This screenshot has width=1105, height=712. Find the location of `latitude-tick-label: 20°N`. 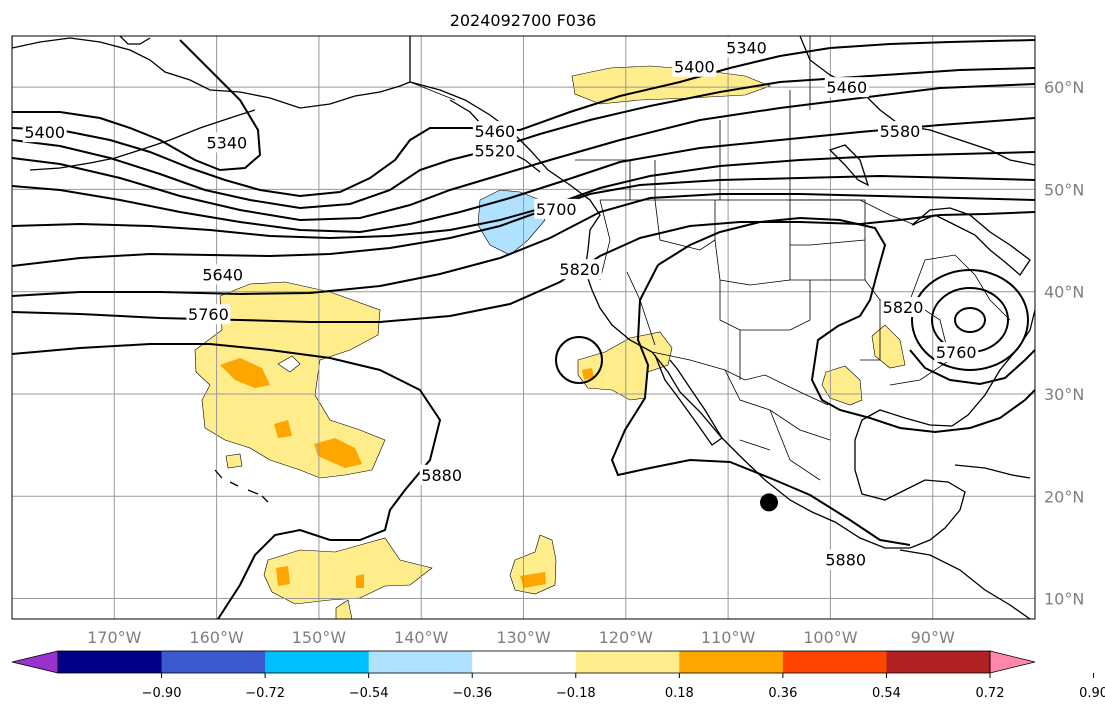

latitude-tick-label: 20°N is located at coordinates (1064, 496).